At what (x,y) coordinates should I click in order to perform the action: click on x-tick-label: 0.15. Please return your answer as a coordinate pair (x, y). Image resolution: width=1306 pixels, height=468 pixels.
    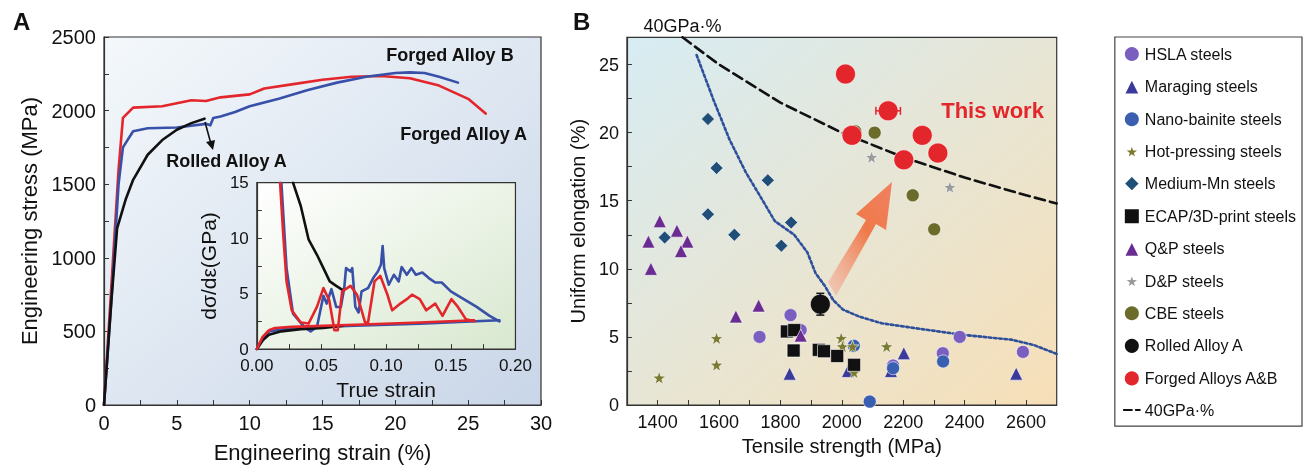
    Looking at the image, I should click on (451, 366).